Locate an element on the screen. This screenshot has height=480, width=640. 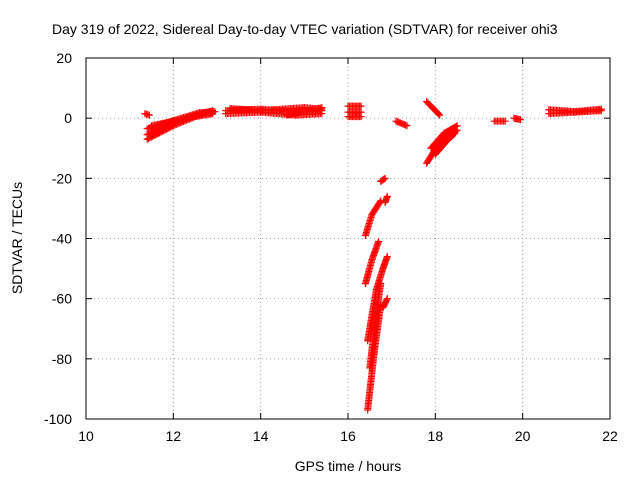
series-arc-j is located at coordinates (354, 111).